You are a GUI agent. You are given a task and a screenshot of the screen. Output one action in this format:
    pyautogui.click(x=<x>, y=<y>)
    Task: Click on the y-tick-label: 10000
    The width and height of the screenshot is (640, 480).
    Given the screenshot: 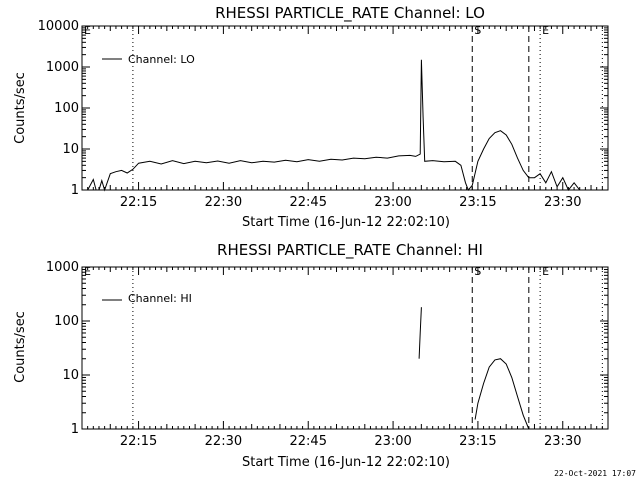 What is the action you would take?
    pyautogui.click(x=58, y=26)
    